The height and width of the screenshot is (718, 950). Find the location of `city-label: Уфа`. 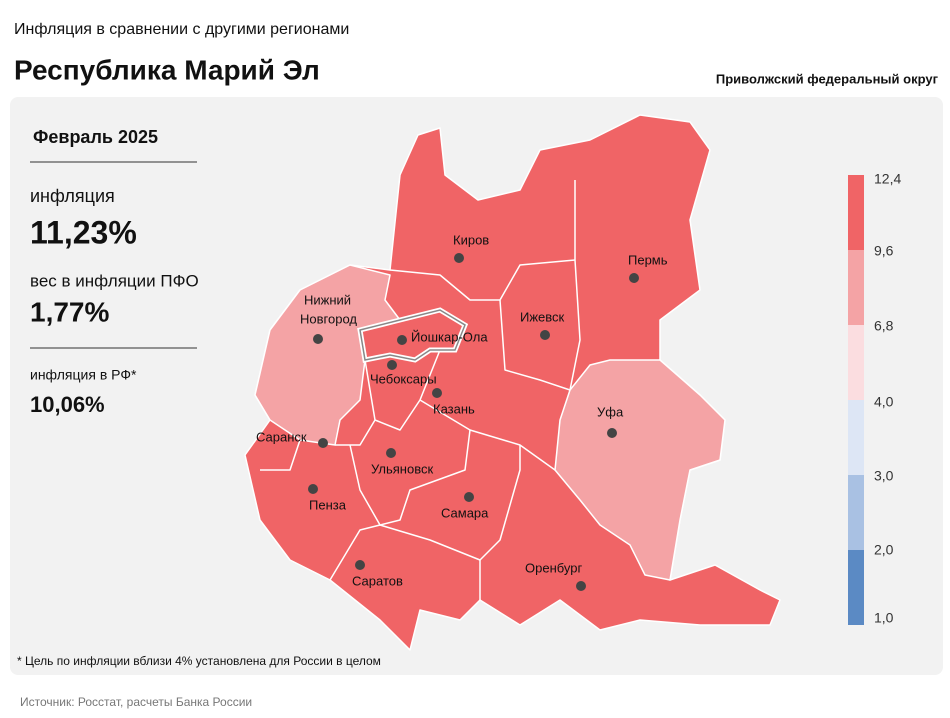

city-label: Уфа is located at coordinates (610, 411).